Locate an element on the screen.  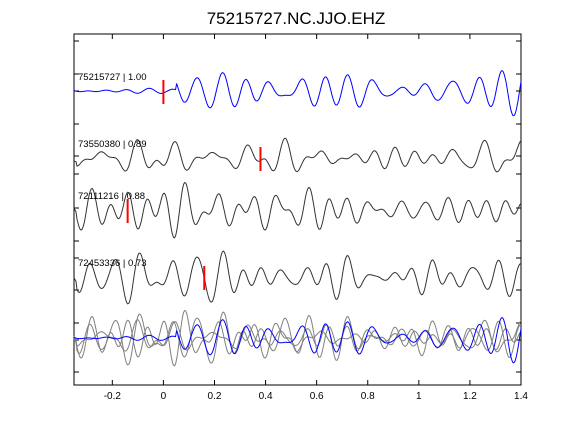
x-tick-label: -0.2 is located at coordinates (113, 396).